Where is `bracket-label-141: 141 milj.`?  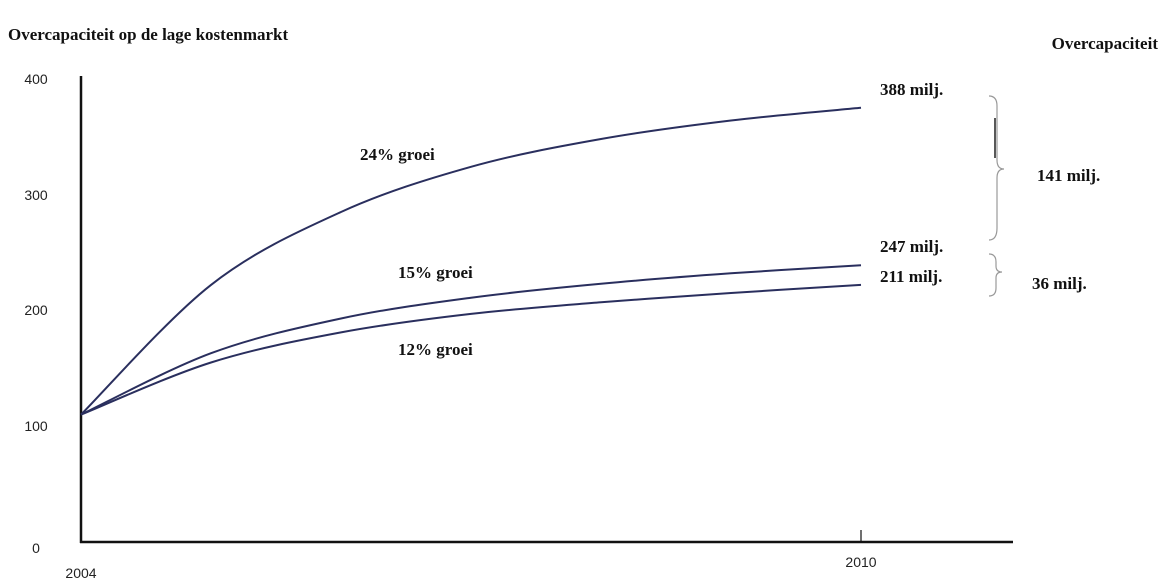 bracket-label-141: 141 milj. is located at coordinates (1068, 175).